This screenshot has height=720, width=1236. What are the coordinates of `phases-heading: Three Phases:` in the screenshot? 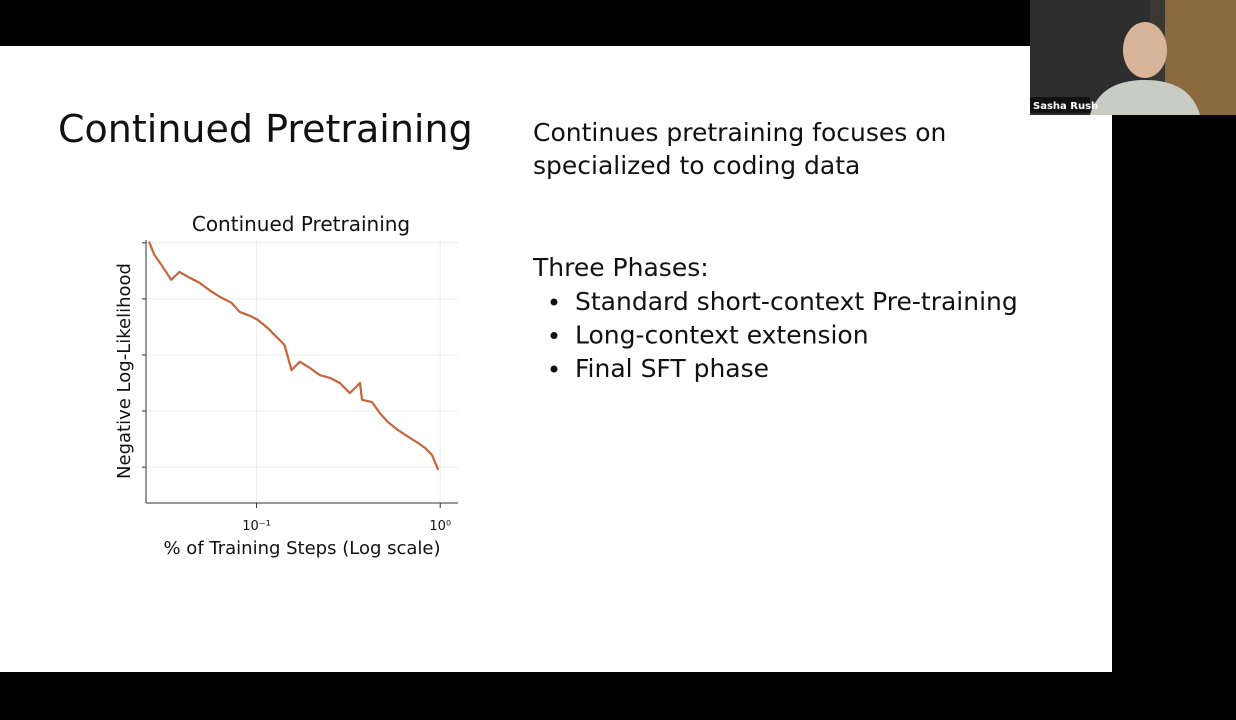 It's located at (620, 267).